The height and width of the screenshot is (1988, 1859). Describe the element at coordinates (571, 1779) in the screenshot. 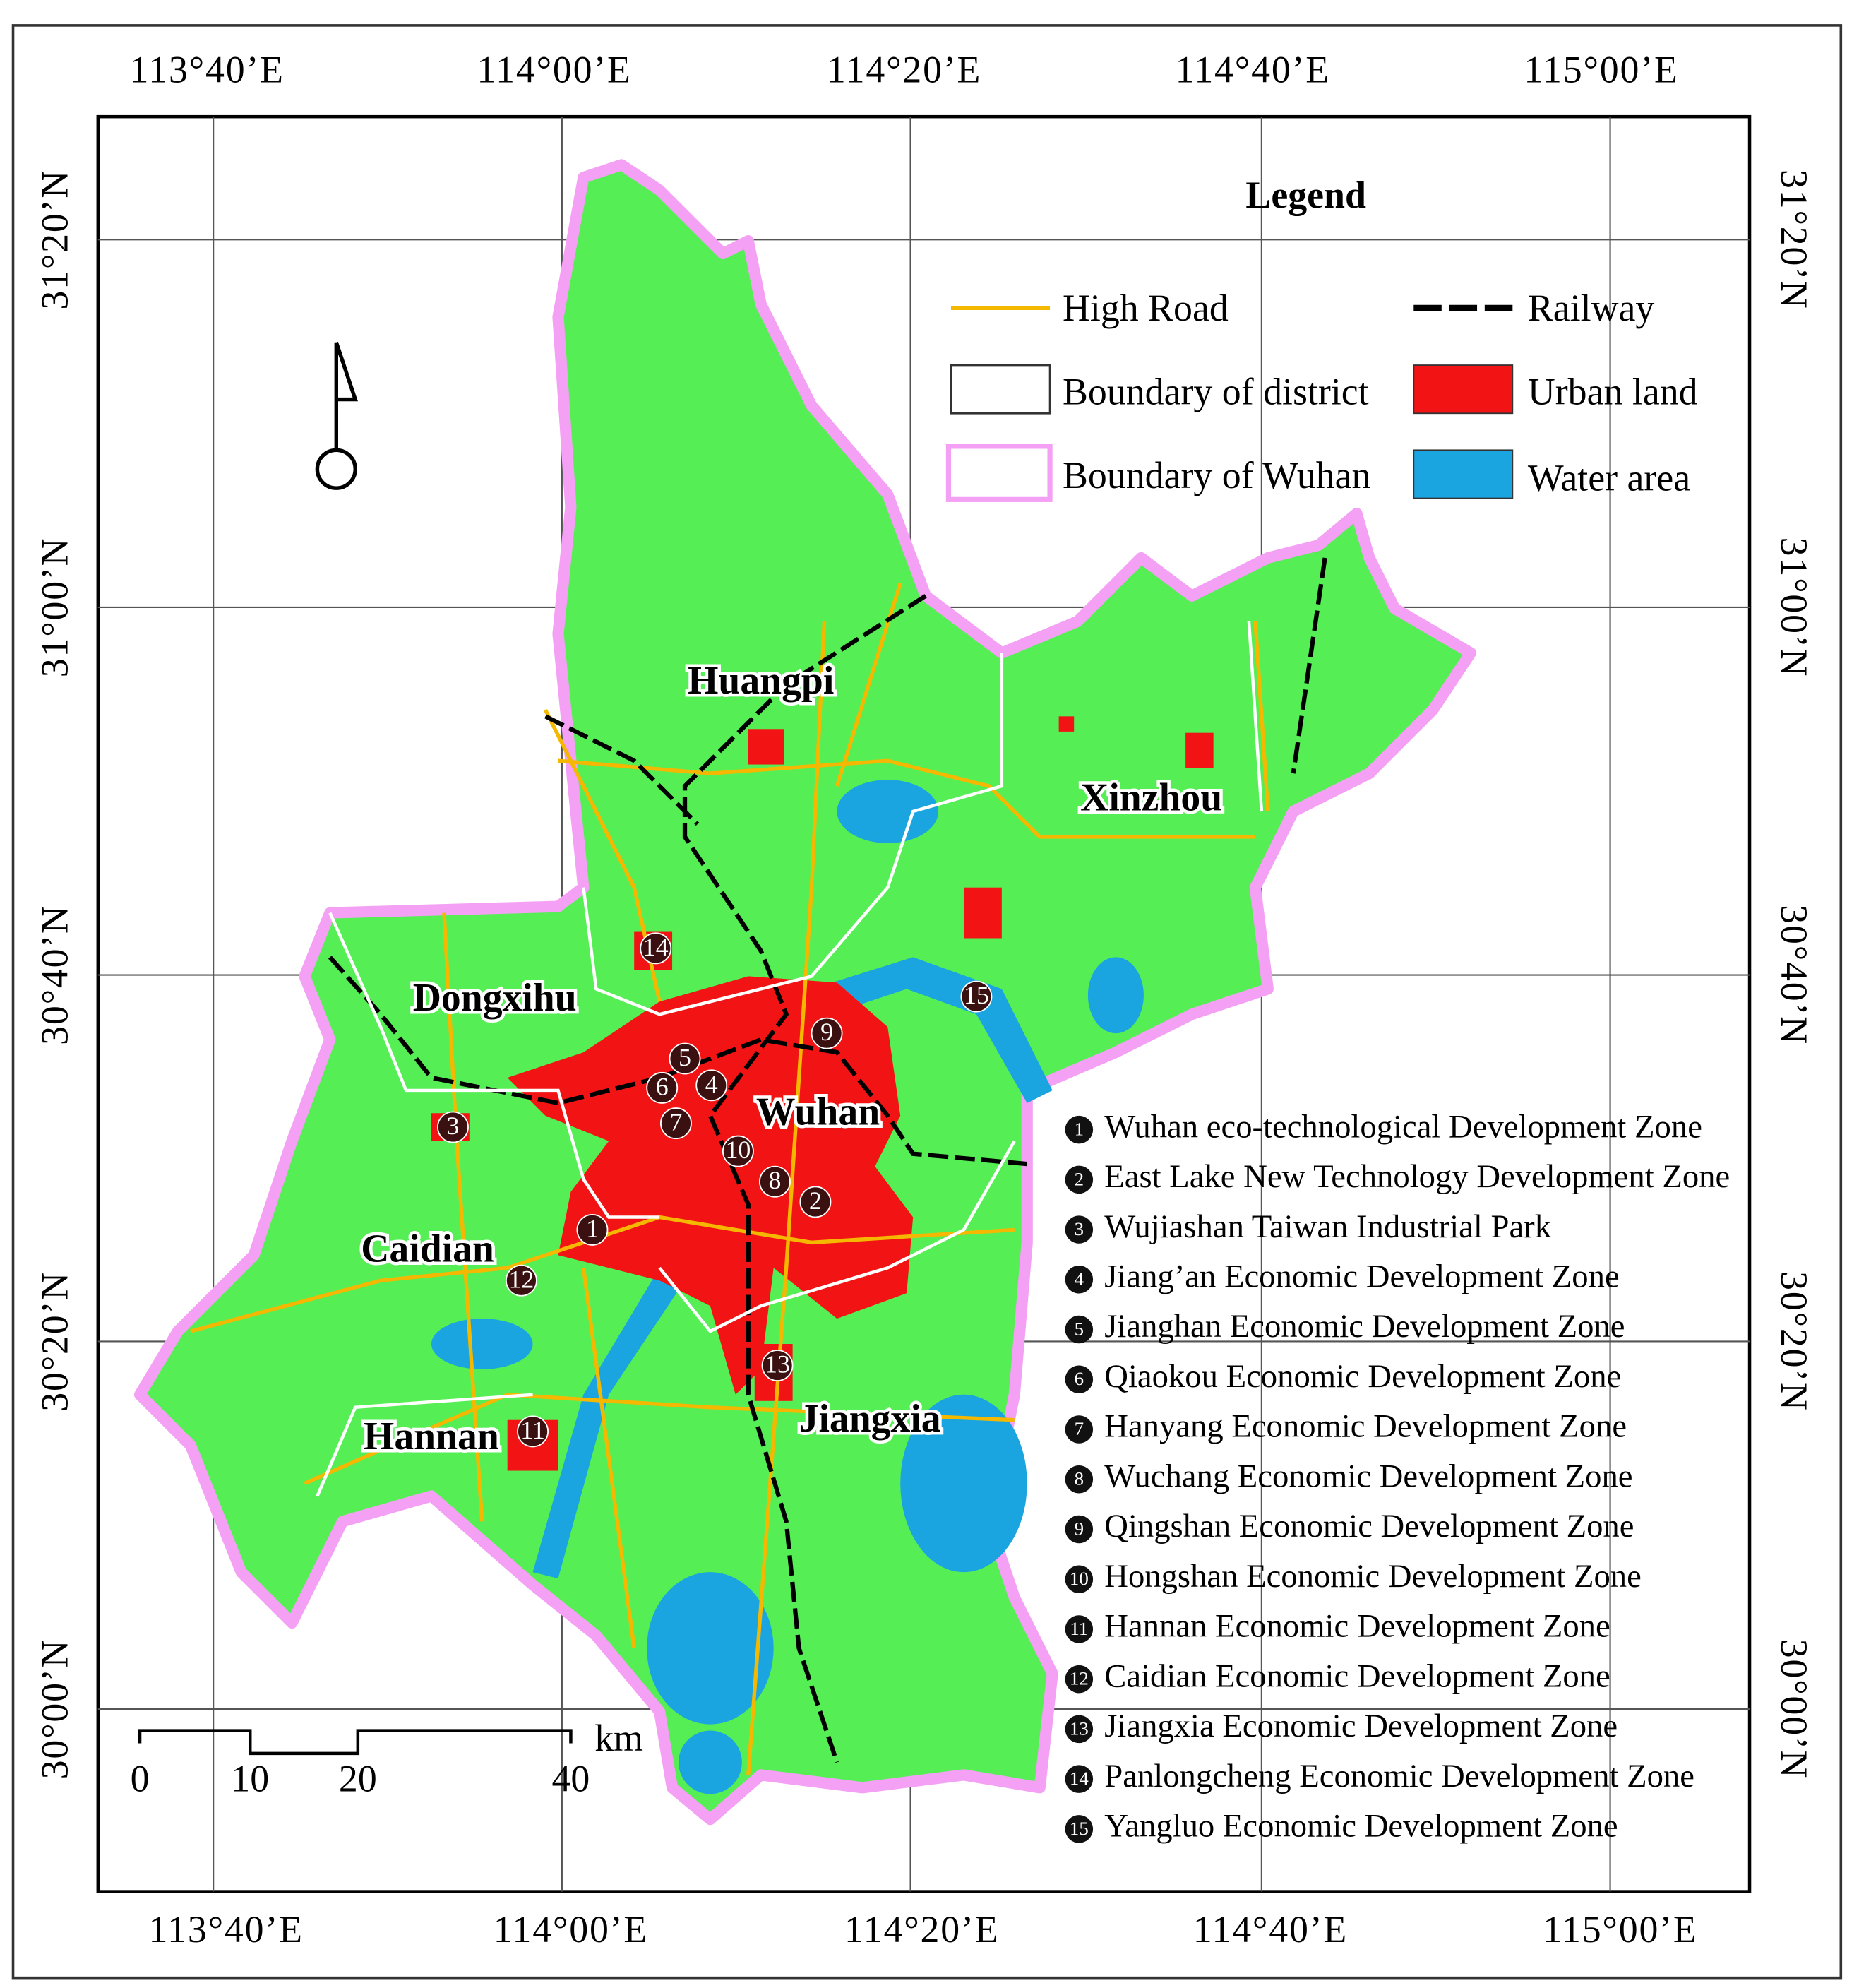

I see `scale-label: 40` at that location.